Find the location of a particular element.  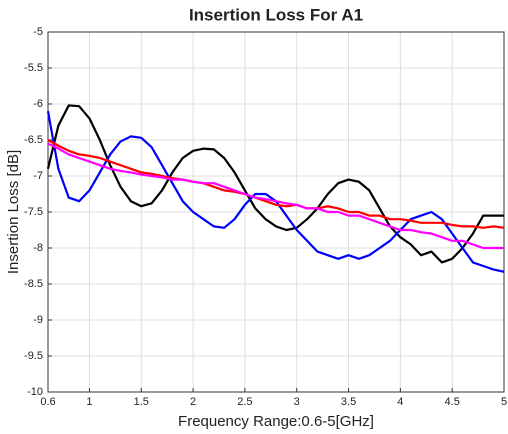

x-tick-label: 4.5 is located at coordinates (452, 402).